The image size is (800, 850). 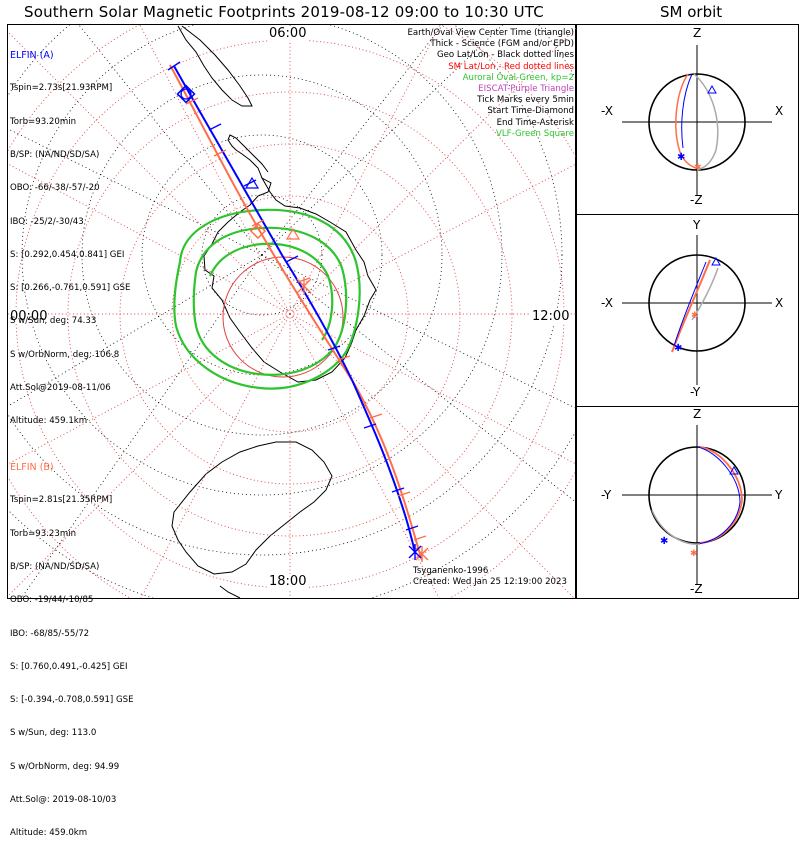 I want to click on orbit-panel-xy: ✱ ✱, so click(x=697, y=310).